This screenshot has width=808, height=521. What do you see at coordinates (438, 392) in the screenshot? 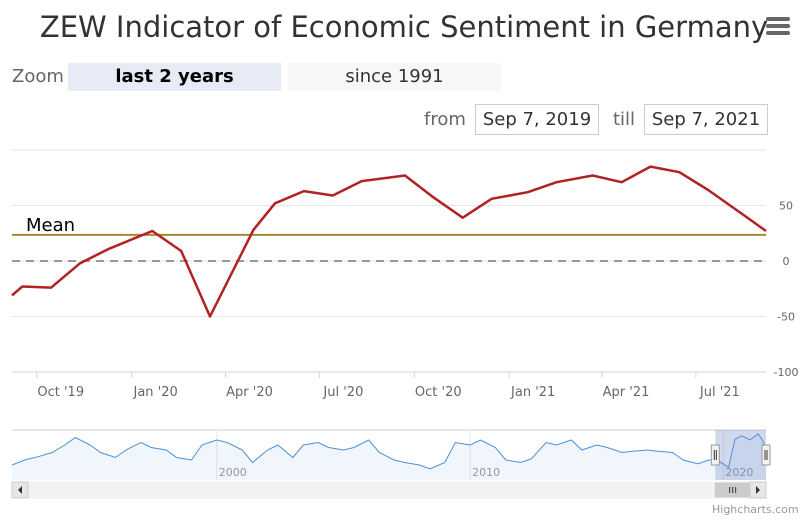
I see `x-tick-label: Oct '20` at bounding box center [438, 392].